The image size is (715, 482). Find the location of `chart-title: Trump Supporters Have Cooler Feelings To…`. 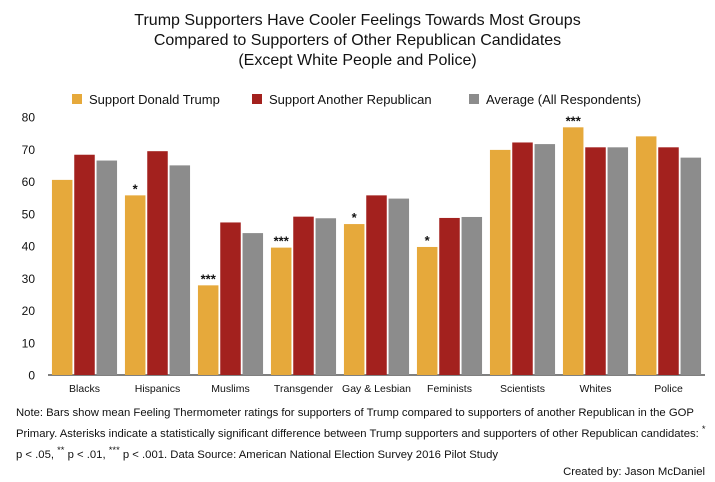

chart-title: Trump Supporters Have Cooler Feelings To… is located at coordinates (357, 40).